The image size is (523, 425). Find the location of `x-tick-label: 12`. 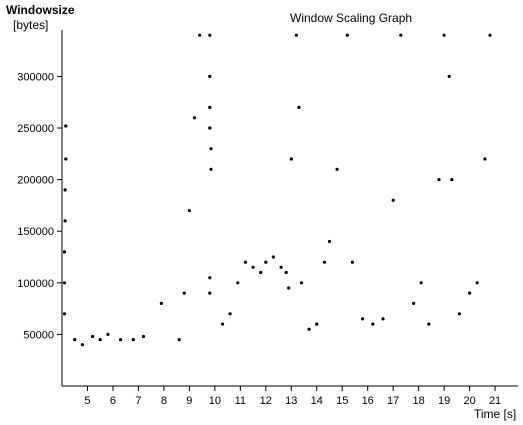

x-tick-label: 12 is located at coordinates (266, 401).